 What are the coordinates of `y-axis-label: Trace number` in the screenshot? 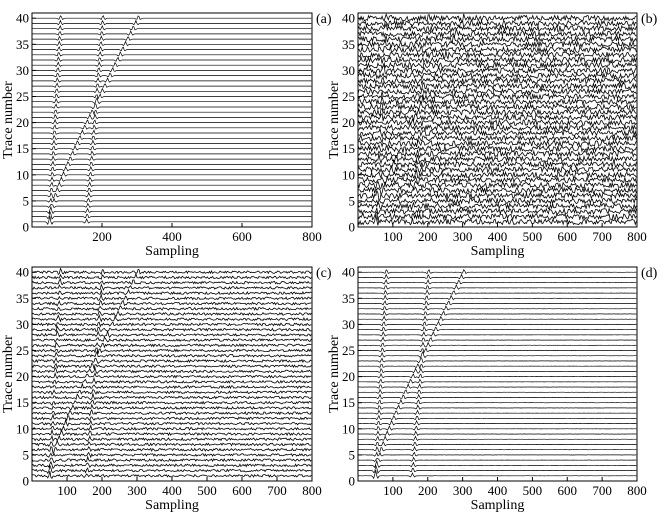 It's located at (8, 120).